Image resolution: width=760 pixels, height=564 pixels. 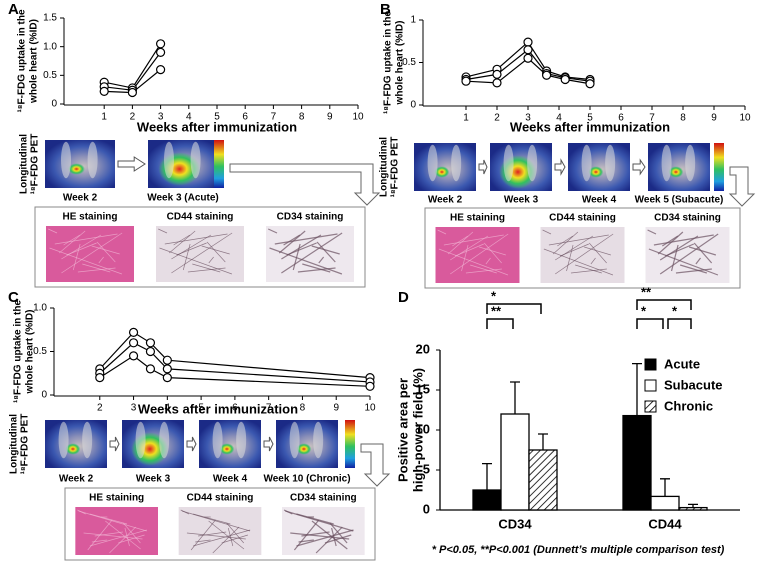 I want to click on pet-hotspot, so click(x=442, y=172).